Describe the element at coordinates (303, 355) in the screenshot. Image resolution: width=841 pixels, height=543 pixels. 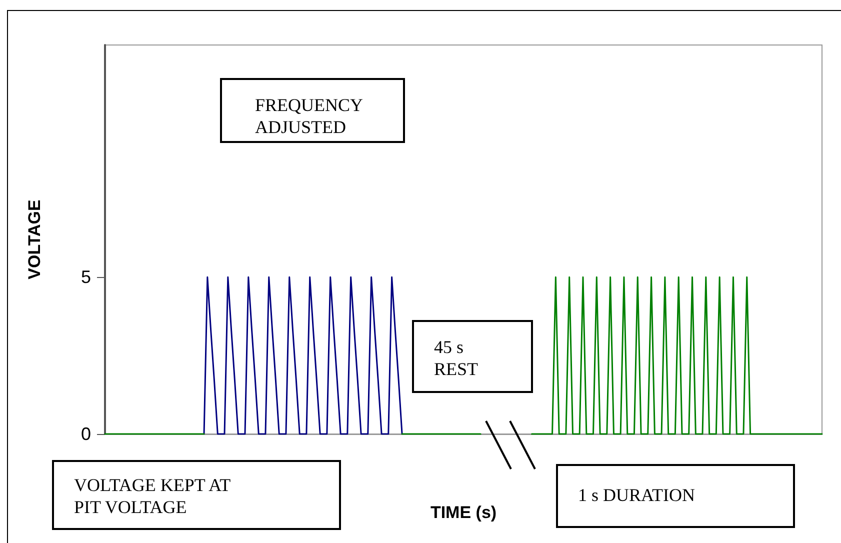
I see `line-series` at that location.